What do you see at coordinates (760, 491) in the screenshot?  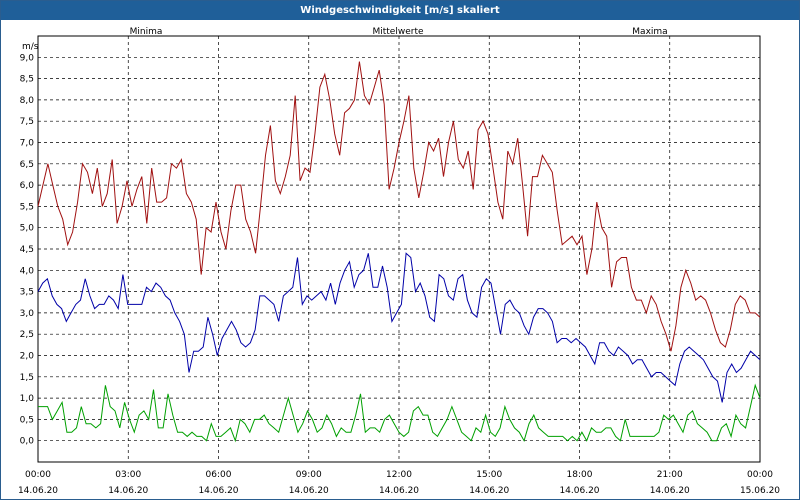 I see `x-tick-date: 15.06.20` at bounding box center [760, 491].